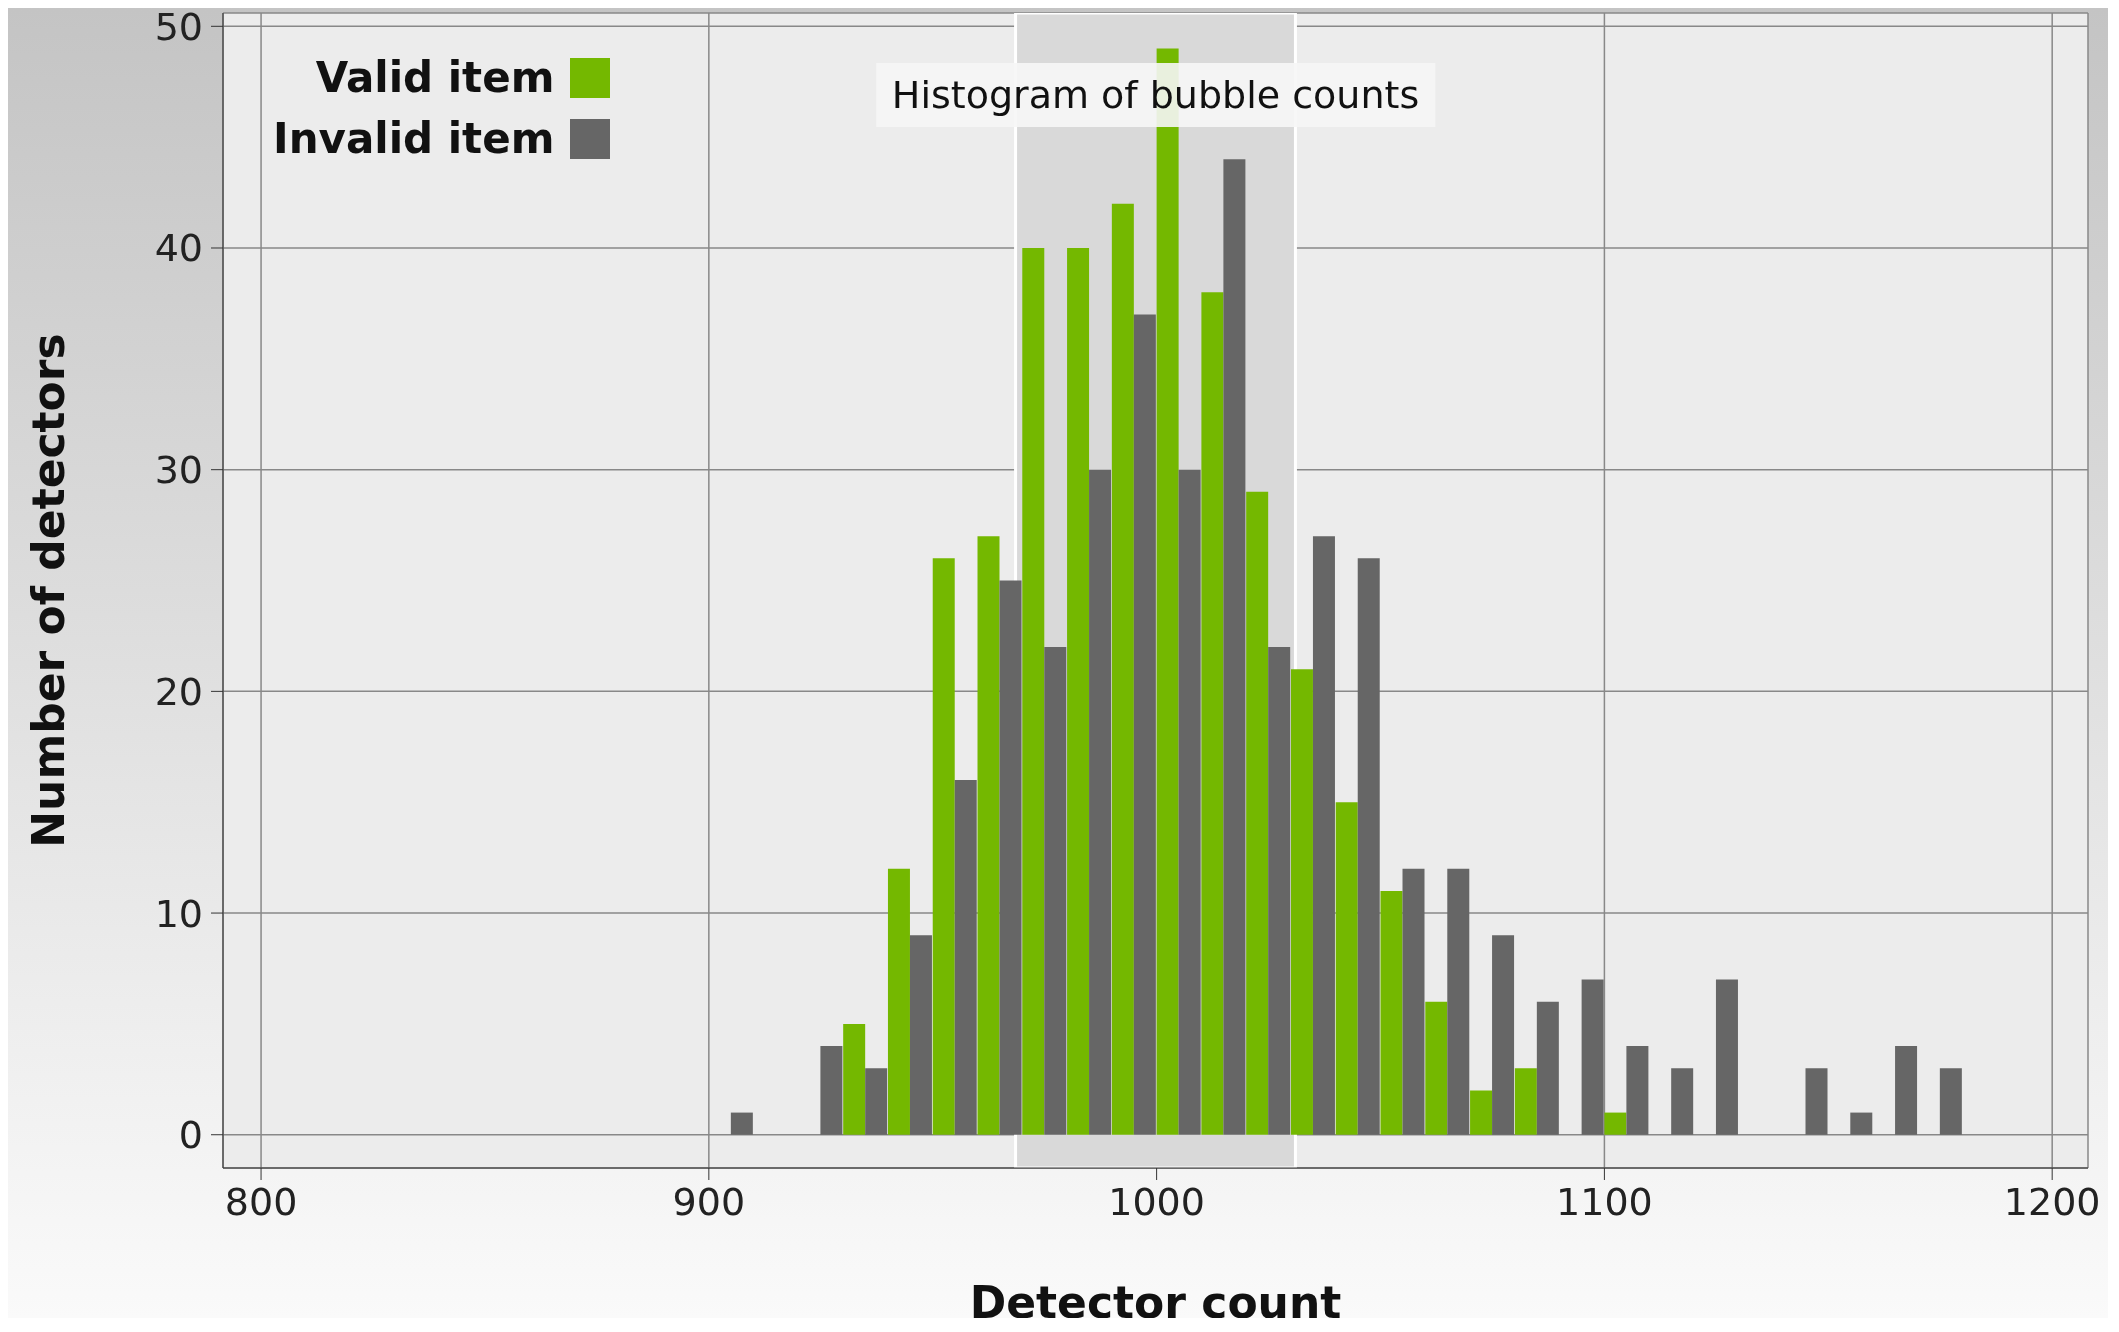 This screenshot has height=1332, width=2119. I want to click on x-tick-label: 800, so click(261, 1201).